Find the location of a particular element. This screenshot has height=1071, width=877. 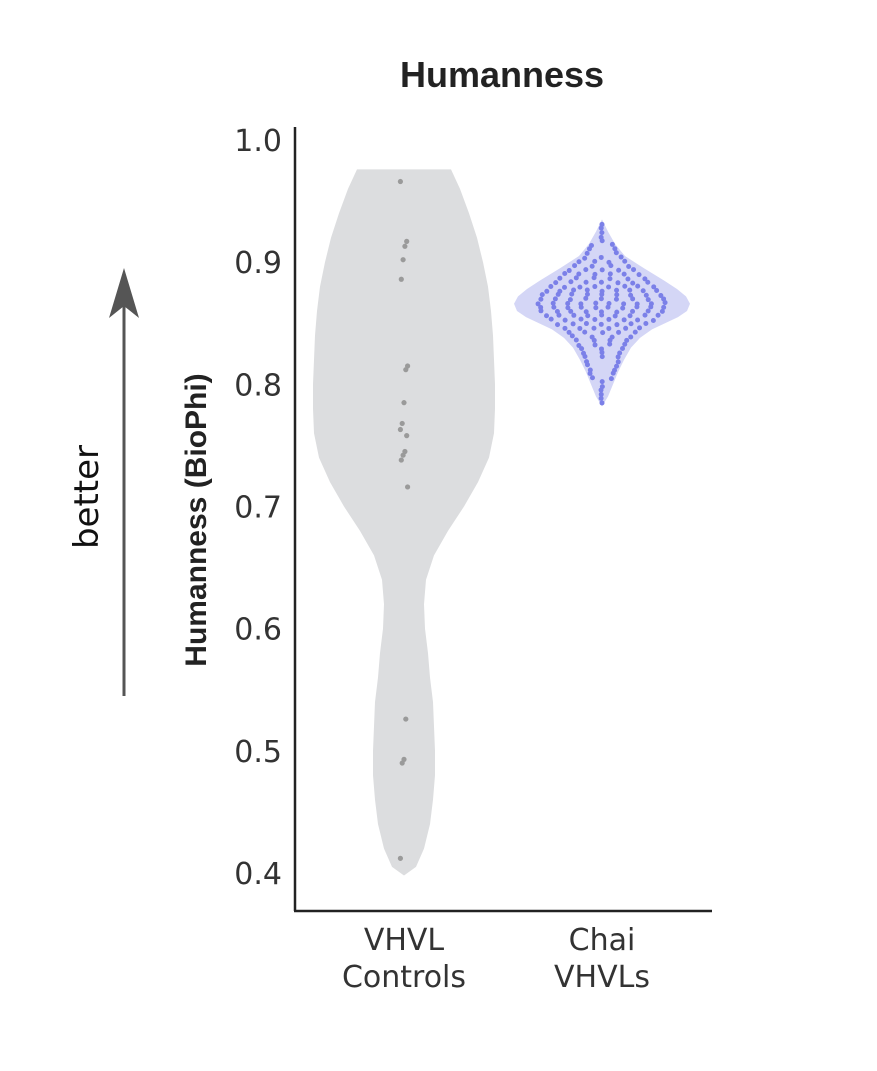

y-tick-label: 0.8 is located at coordinates (258, 385).